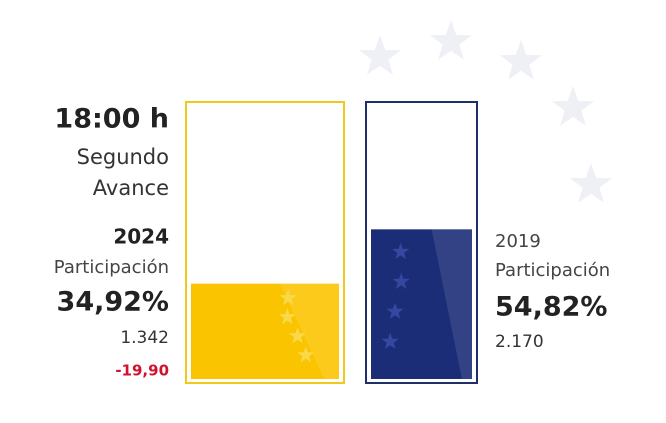 This screenshot has width=666, height=423. I want to click on change-label: -19,90, so click(142, 371).